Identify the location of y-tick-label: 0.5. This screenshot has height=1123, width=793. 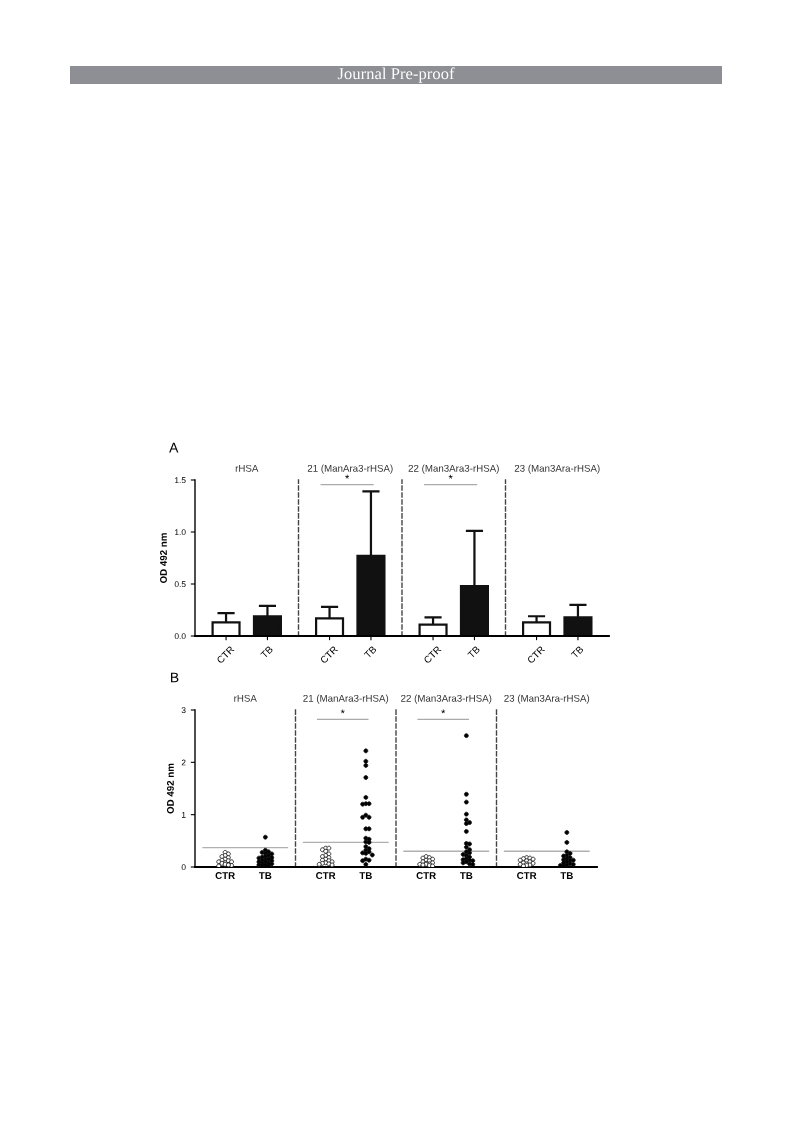
(180, 584).